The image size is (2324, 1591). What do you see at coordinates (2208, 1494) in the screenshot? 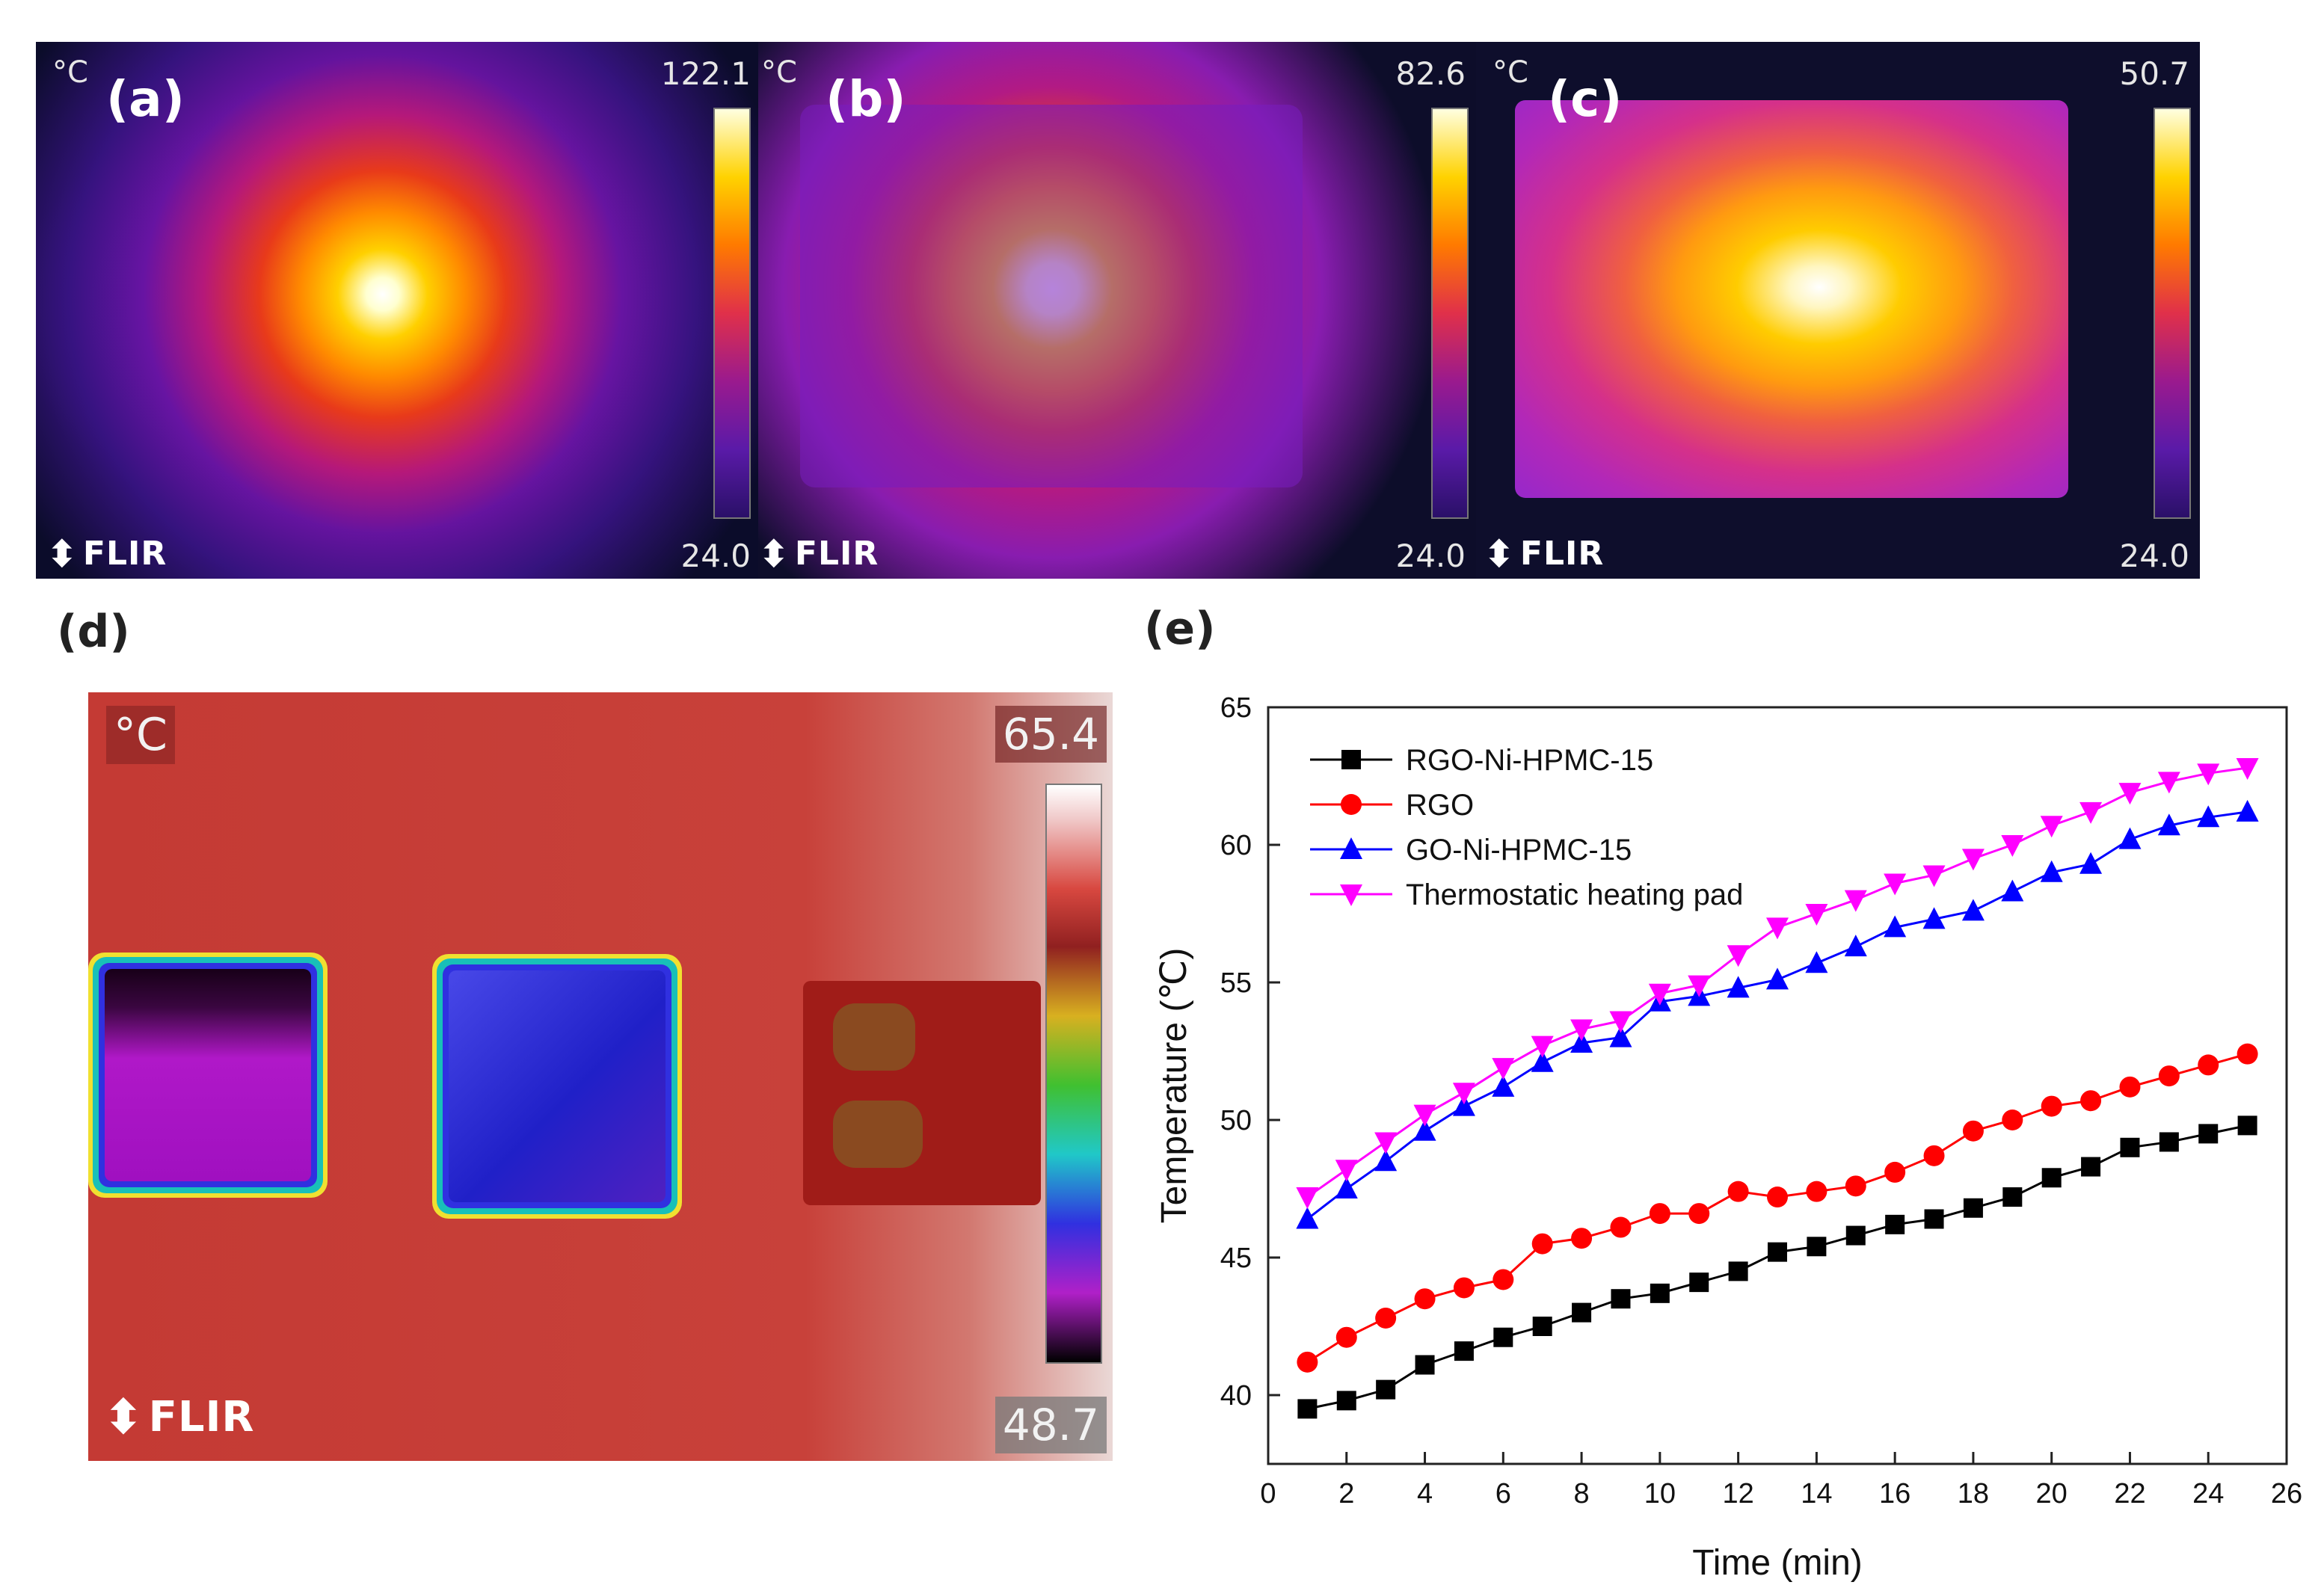
I see `x-tick-label: 24` at bounding box center [2208, 1494].